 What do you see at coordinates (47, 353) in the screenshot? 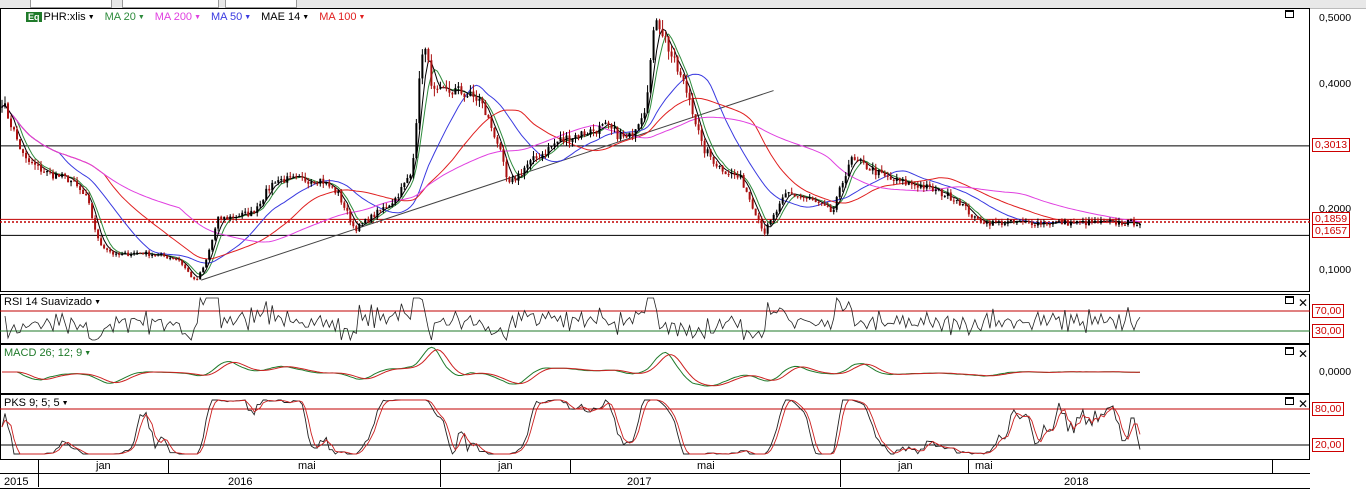
I see `macd-legend: MACD 26; 12; 9 ▼` at bounding box center [47, 353].